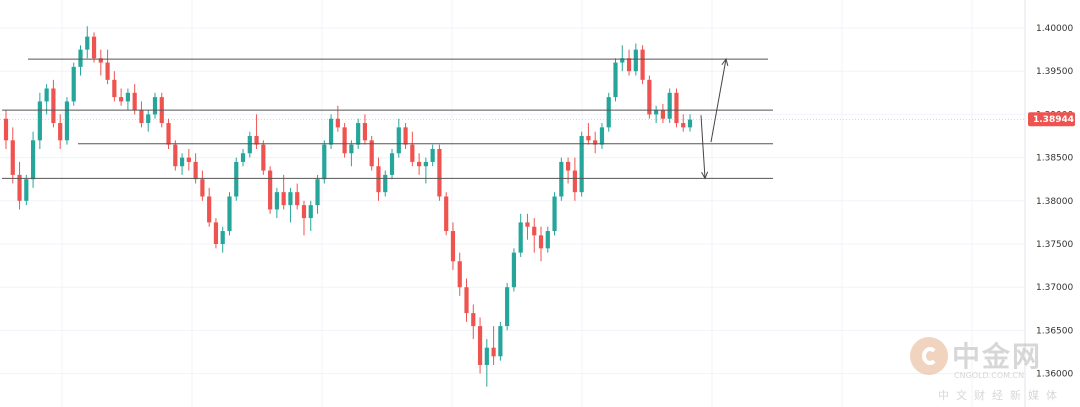  What do you see at coordinates (997, 356) in the screenshot?
I see `watermark-title: 中金网` at bounding box center [997, 356].